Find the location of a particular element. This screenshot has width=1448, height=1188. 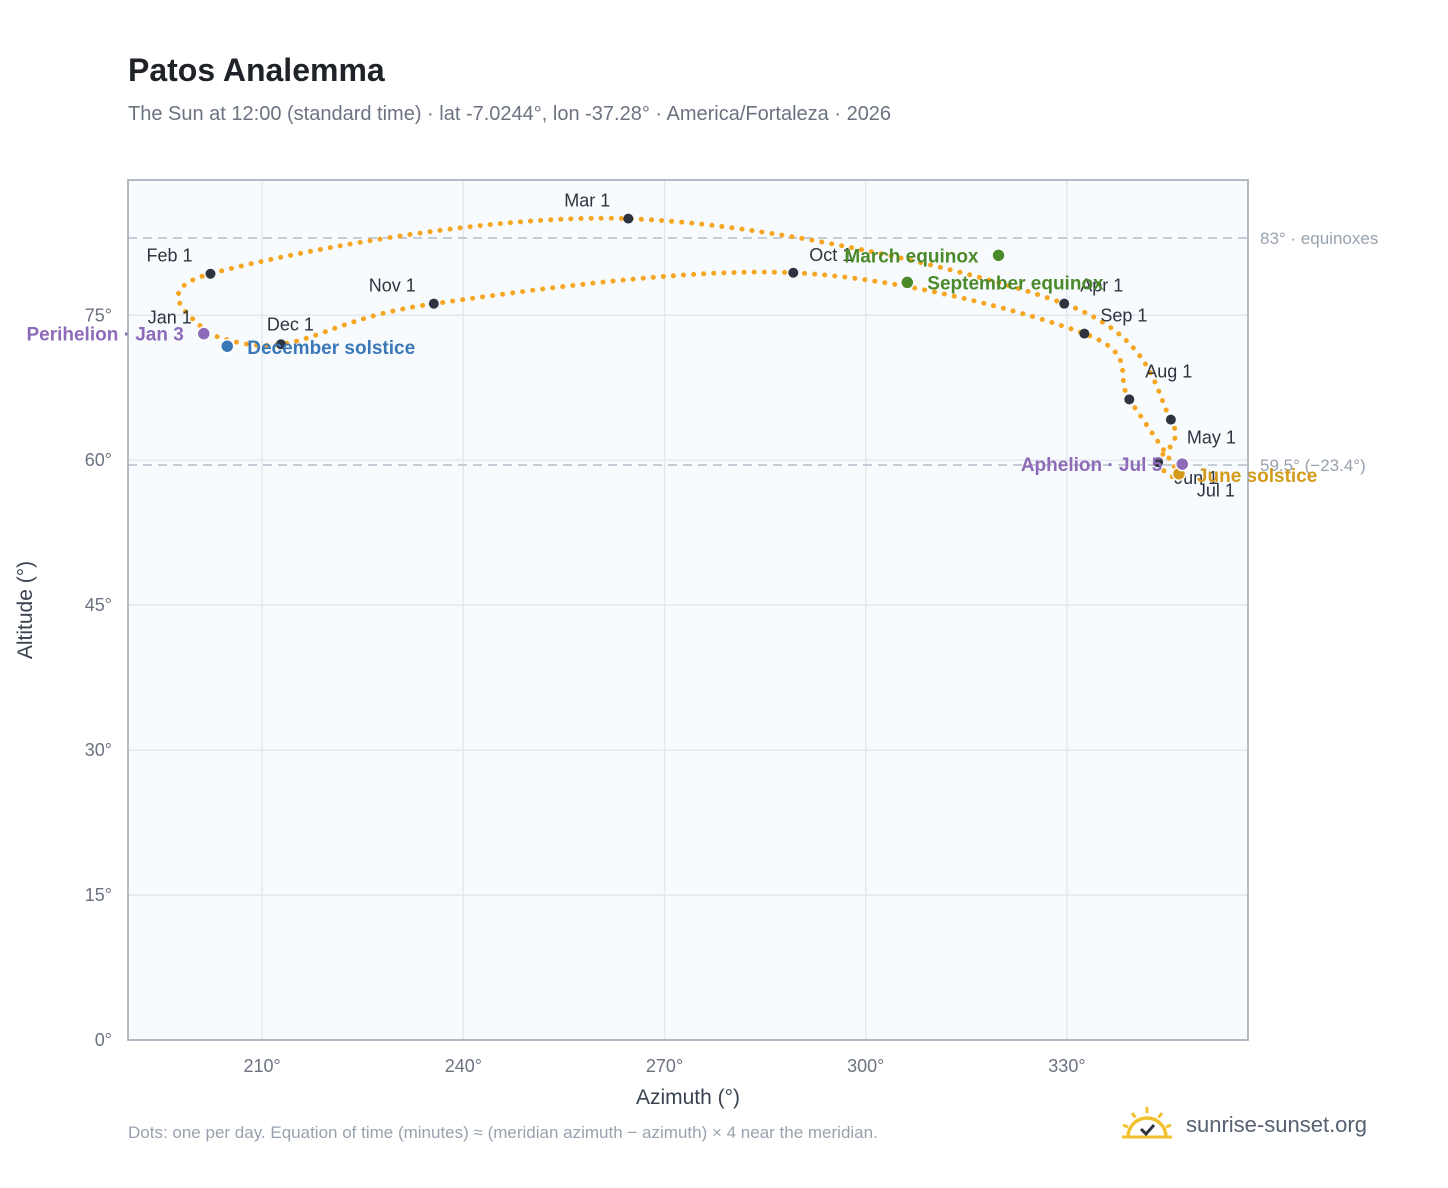

reference-line-label: 83° · equinoxes is located at coordinates (1319, 238).